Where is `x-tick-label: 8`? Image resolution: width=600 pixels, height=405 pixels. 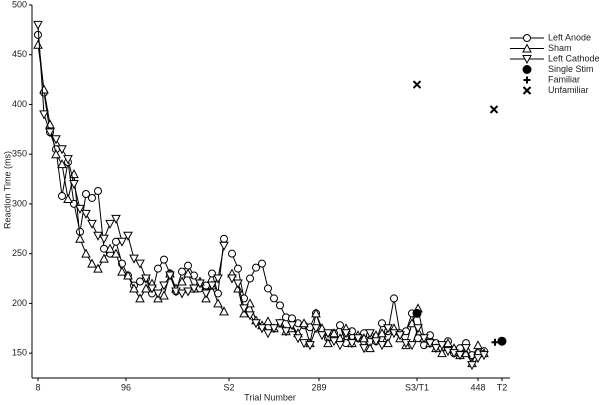
x-tick-label: 8 is located at coordinates (37, 387).